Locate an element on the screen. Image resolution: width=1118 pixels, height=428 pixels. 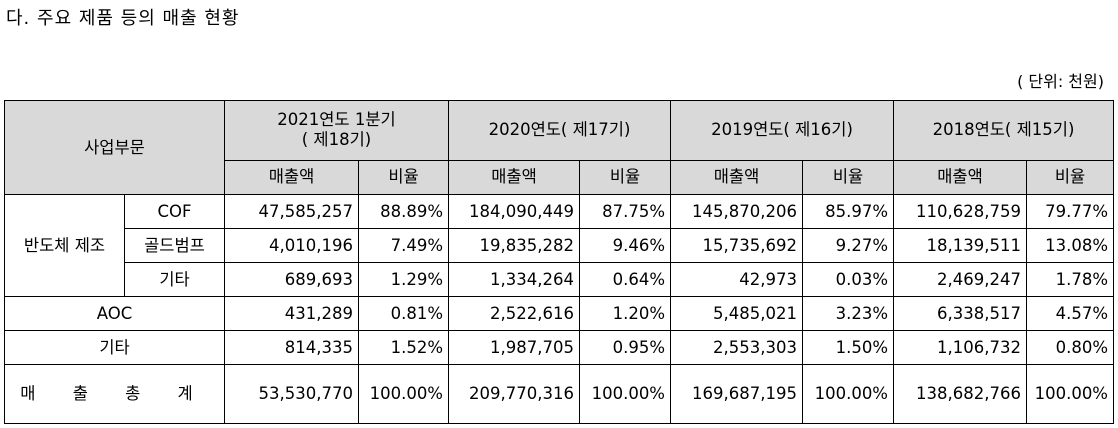
sub-segment-label: COF is located at coordinates (174, 211).